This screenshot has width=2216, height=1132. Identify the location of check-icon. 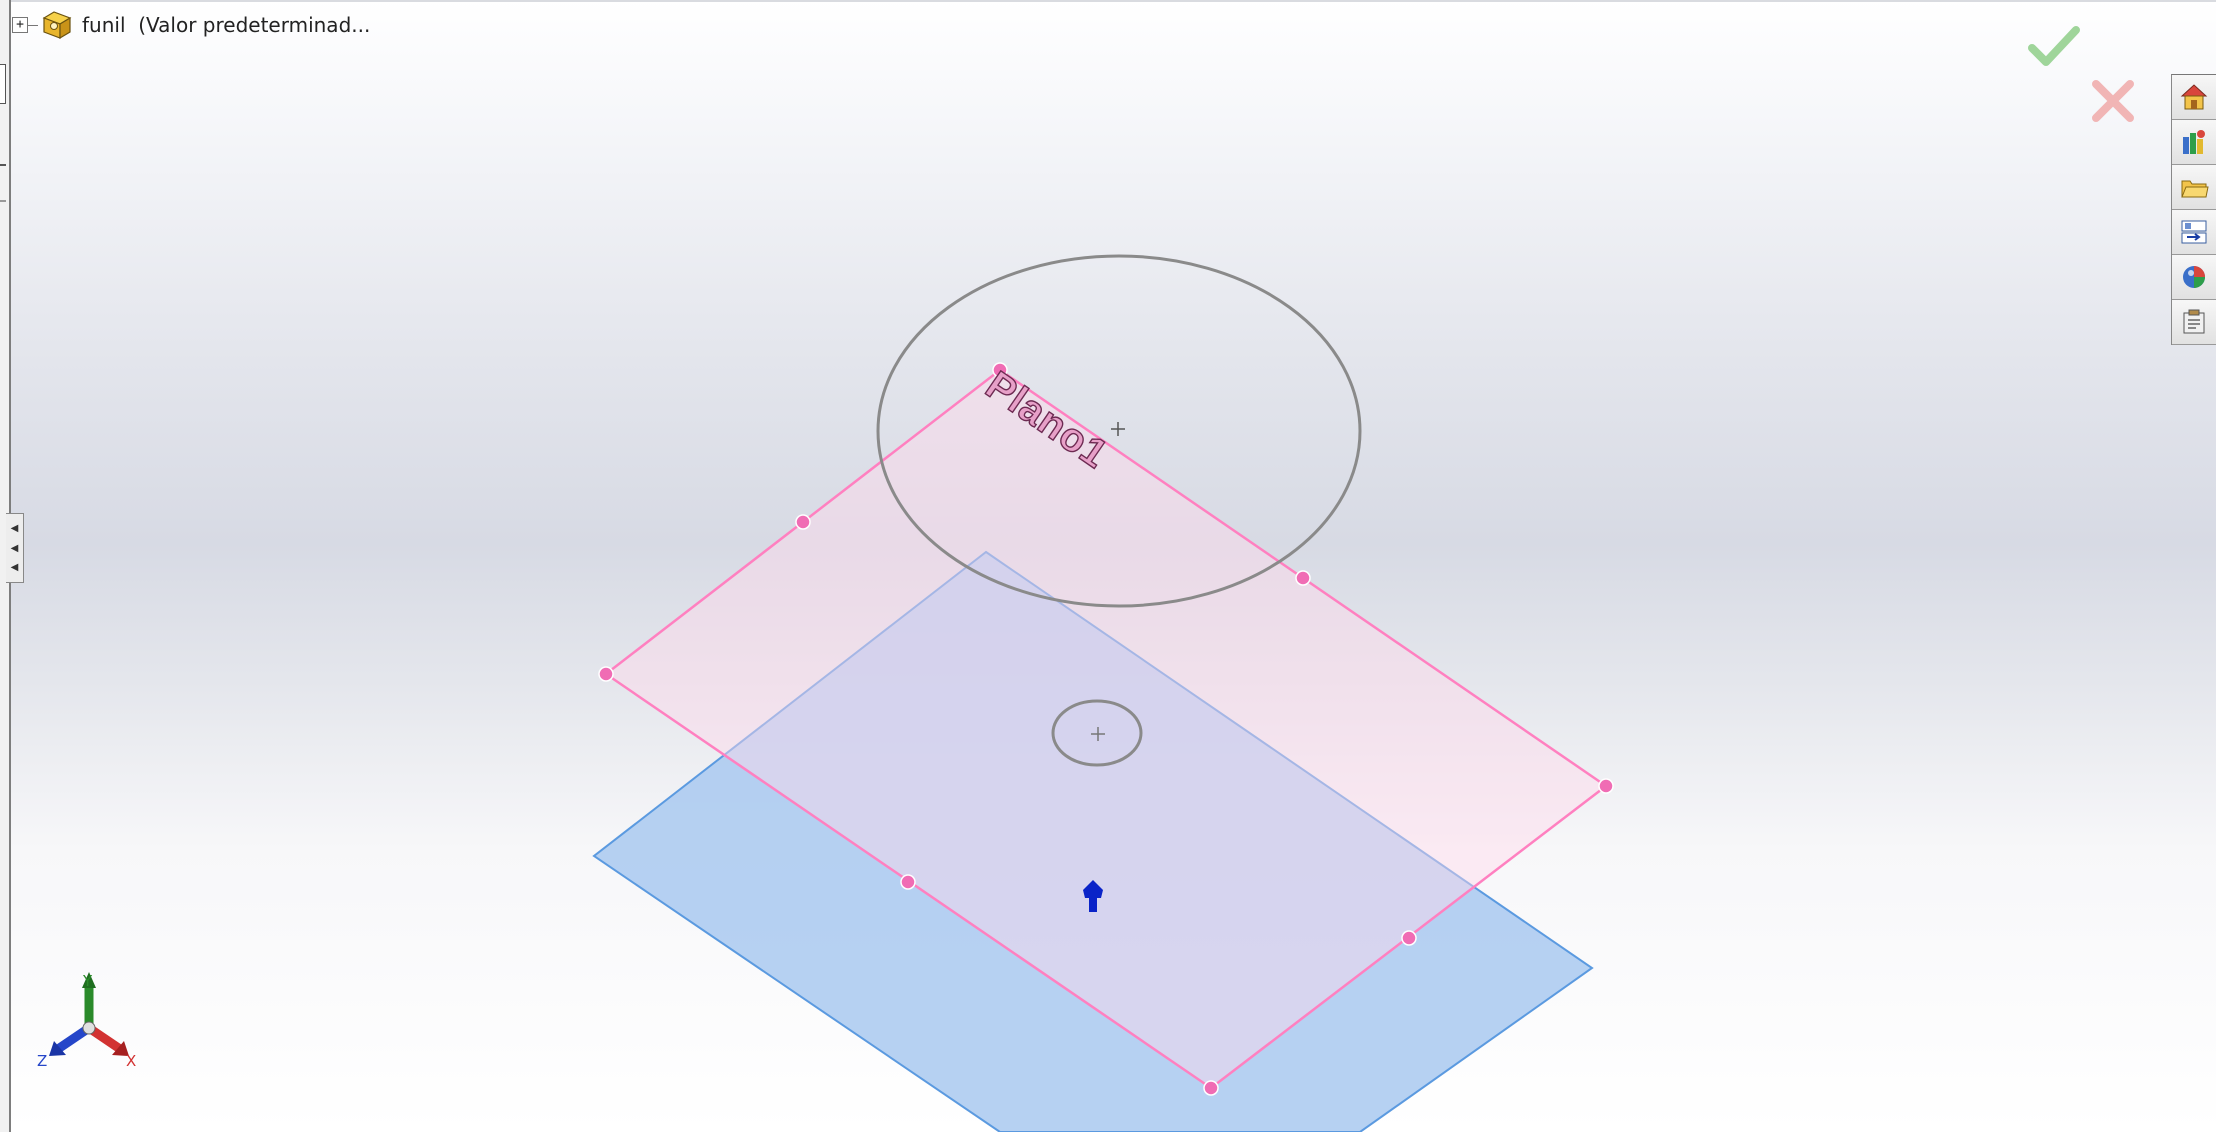
(2054, 46).